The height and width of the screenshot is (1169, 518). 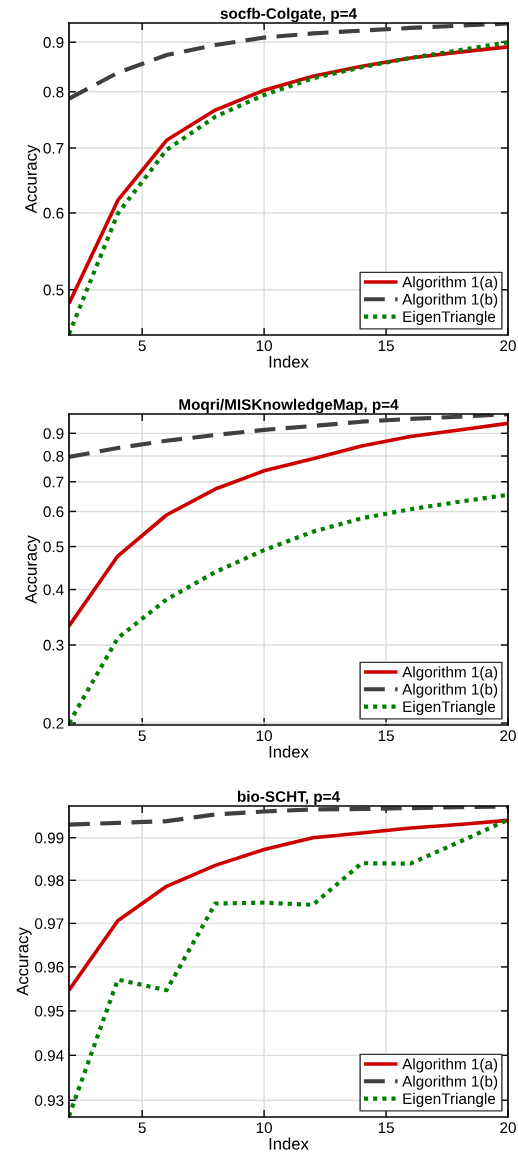 I want to click on y-tick-label: 0.93, so click(x=49, y=1100).